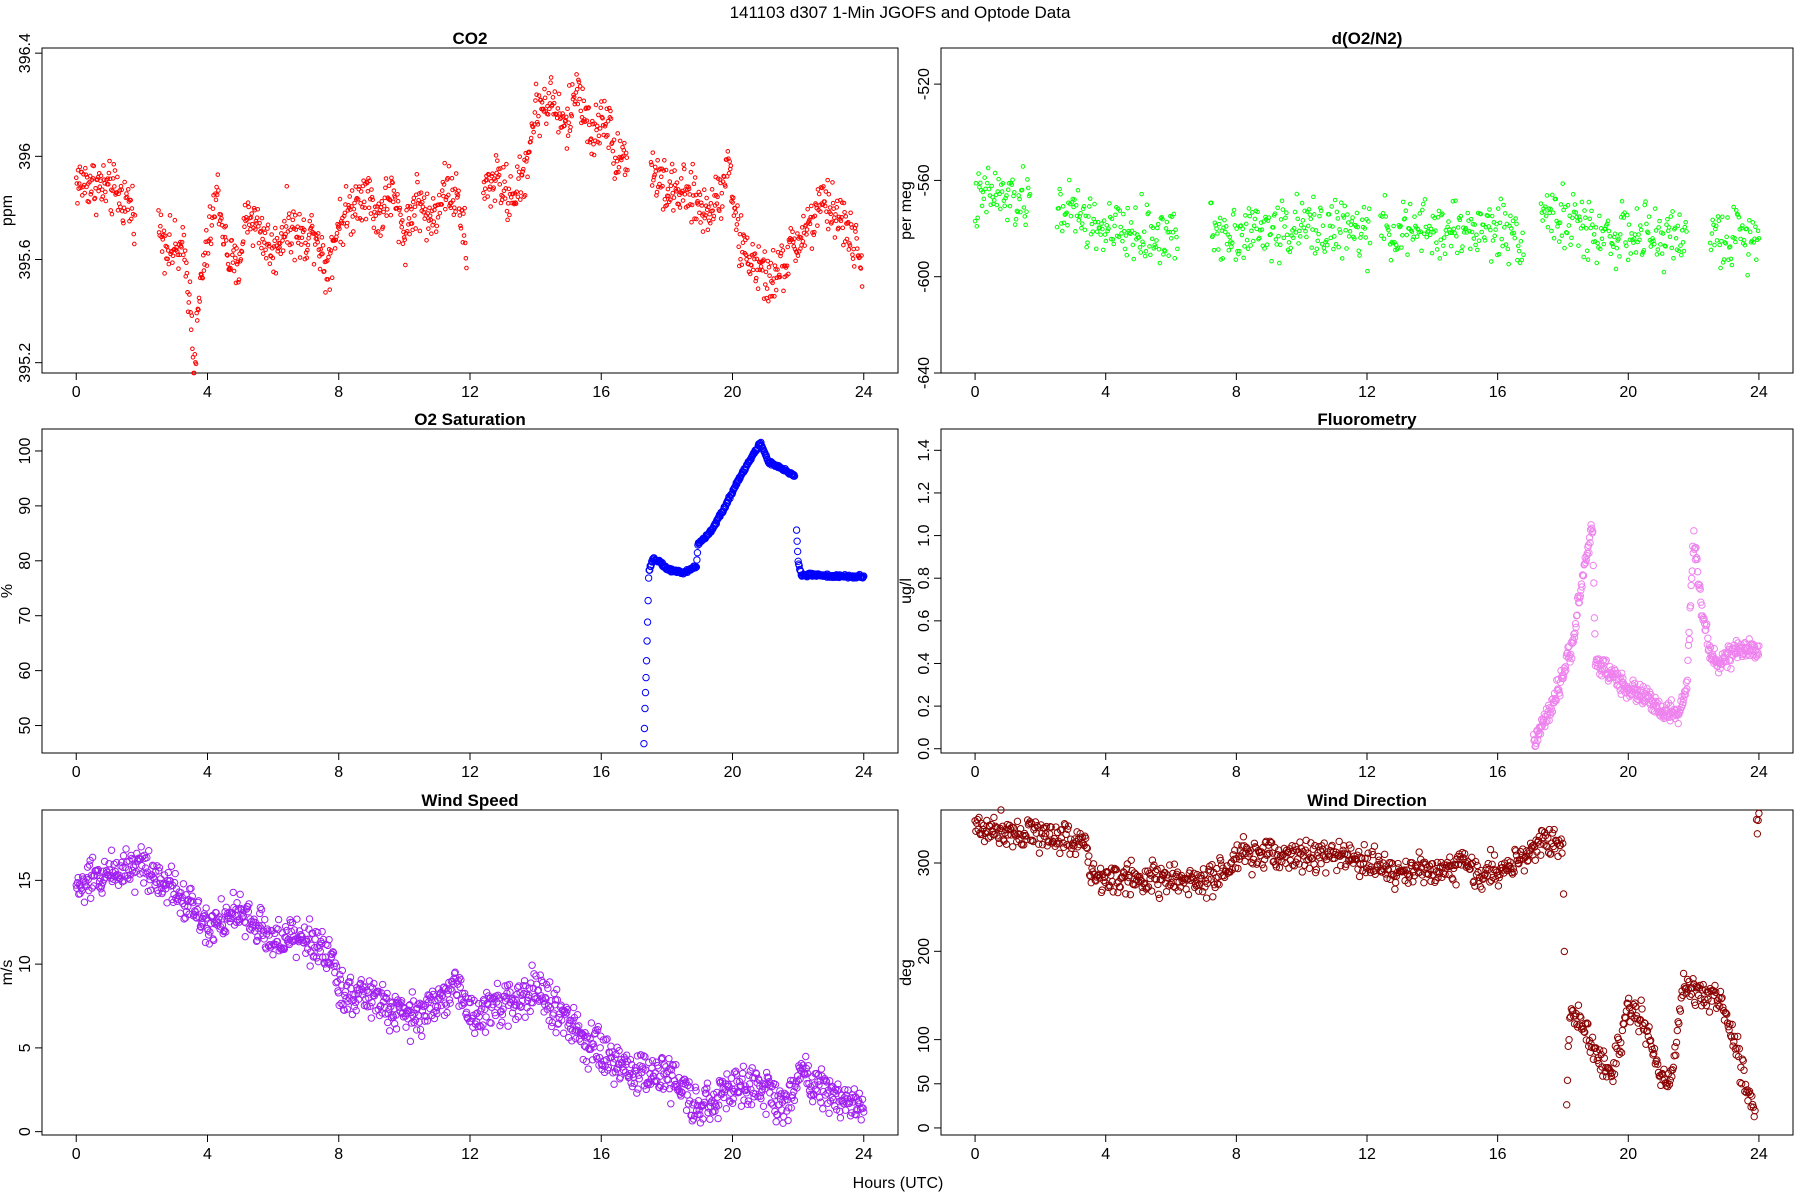 This screenshot has height=1200, width=1800. What do you see at coordinates (1367, 1154) in the screenshot?
I see `x-tick-label: 12` at bounding box center [1367, 1154].